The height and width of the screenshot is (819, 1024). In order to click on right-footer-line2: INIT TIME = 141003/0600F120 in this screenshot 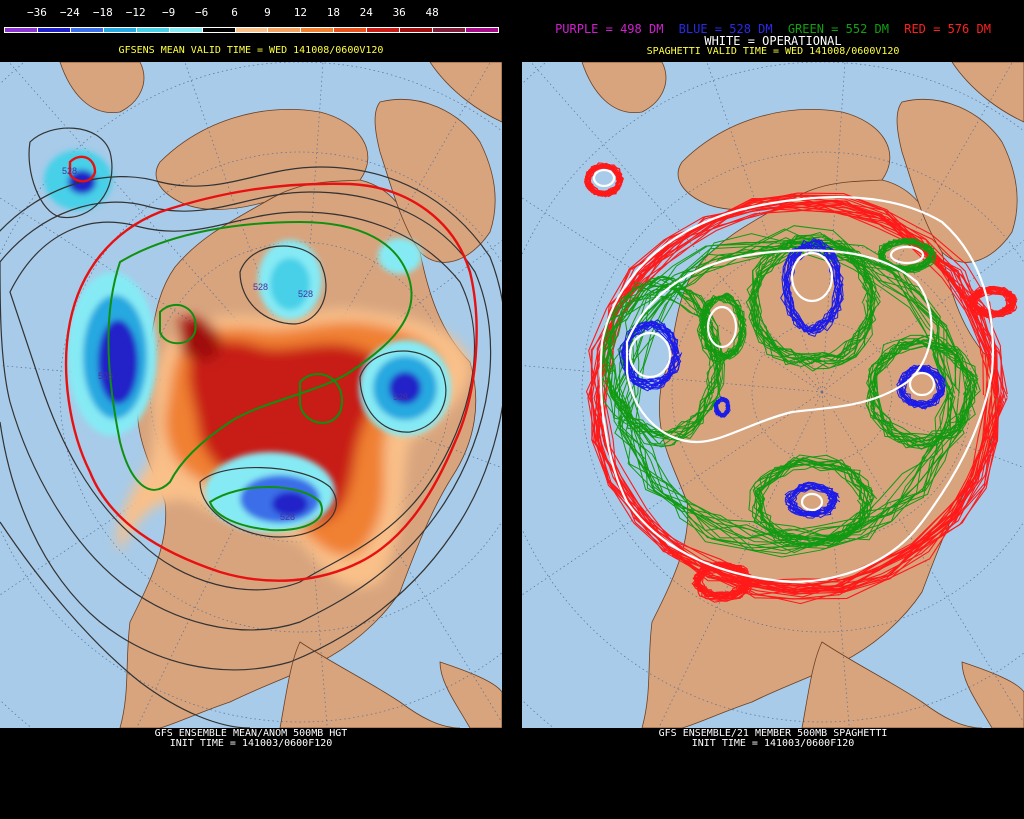, I will do `click(773, 743)`.